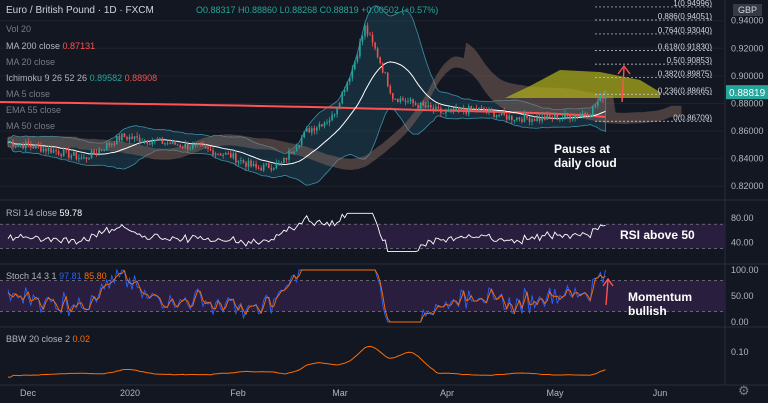  What do you see at coordinates (48, 339) in the screenshot?
I see `bbw-label: BBW 20 close 2 0.02` at bounding box center [48, 339].